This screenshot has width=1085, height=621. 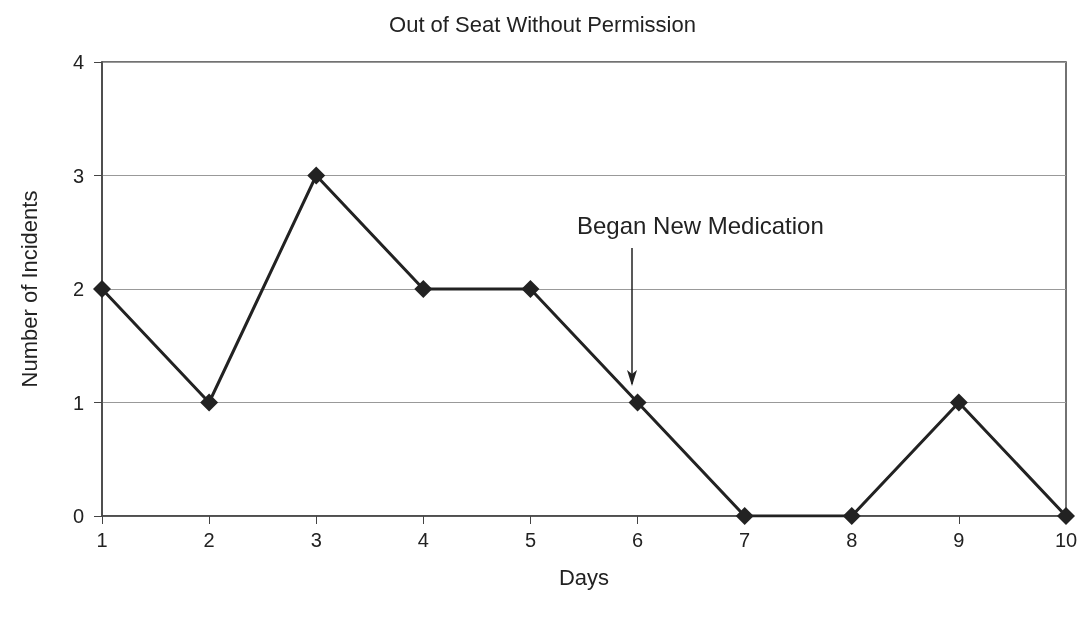 I want to click on annotation: Began New Medication, so click(x=700, y=225).